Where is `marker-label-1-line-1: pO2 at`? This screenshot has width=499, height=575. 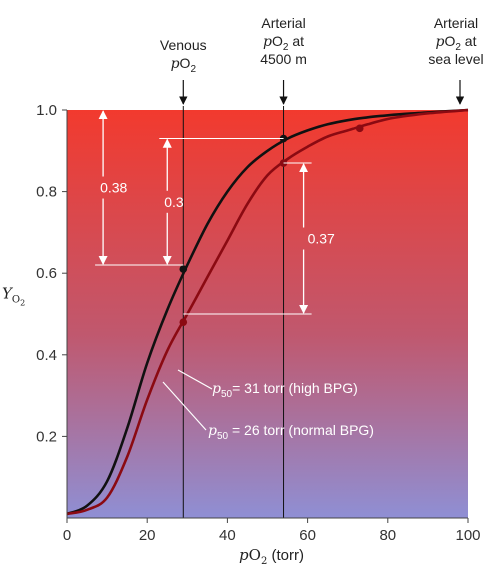 marker-label-1-line-1: pO2 at is located at coordinates (283, 43).